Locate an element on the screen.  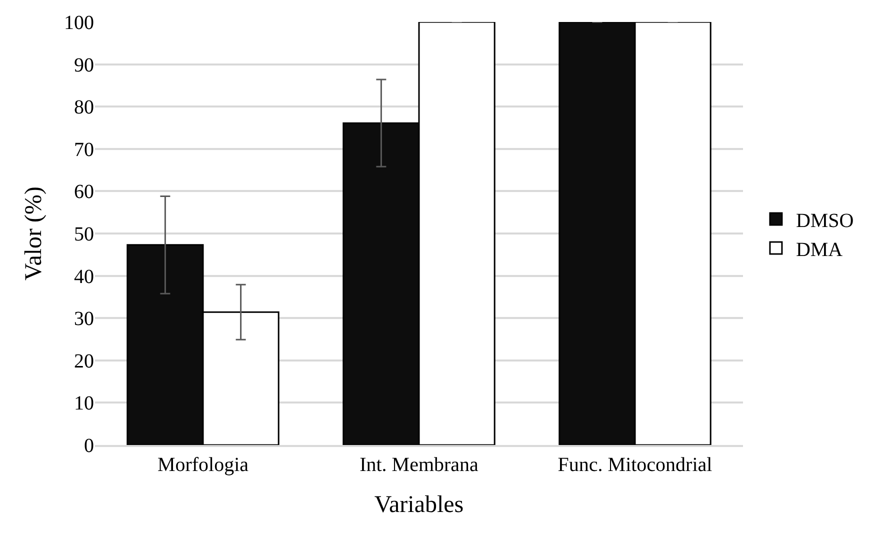
y-tick-label: 80 is located at coordinates (84, 107).